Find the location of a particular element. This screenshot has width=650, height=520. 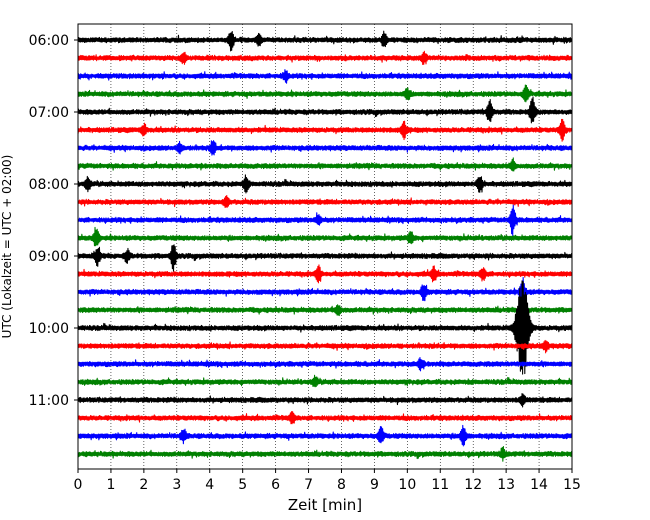

x-tick-label: 3 is located at coordinates (176, 485).